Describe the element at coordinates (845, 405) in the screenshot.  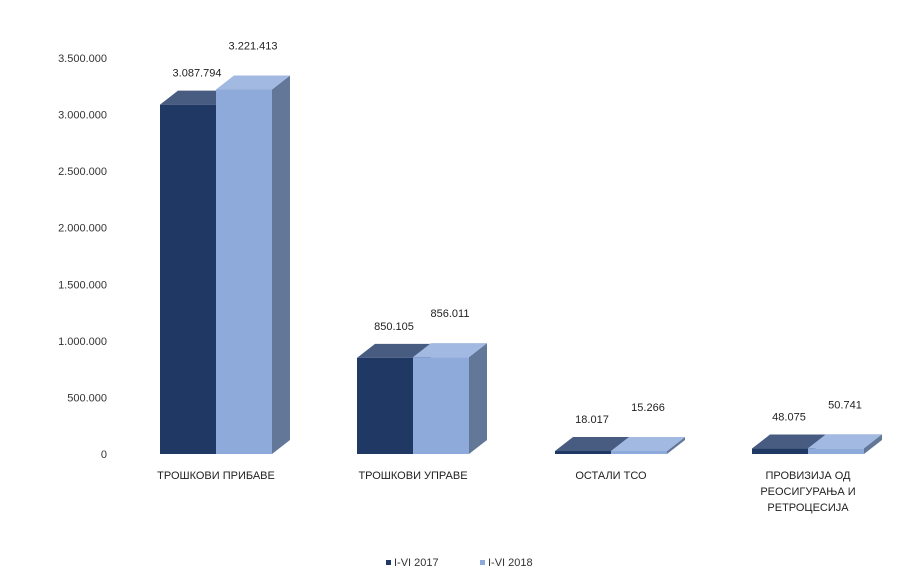
I see `data-label: 50.741` at that location.